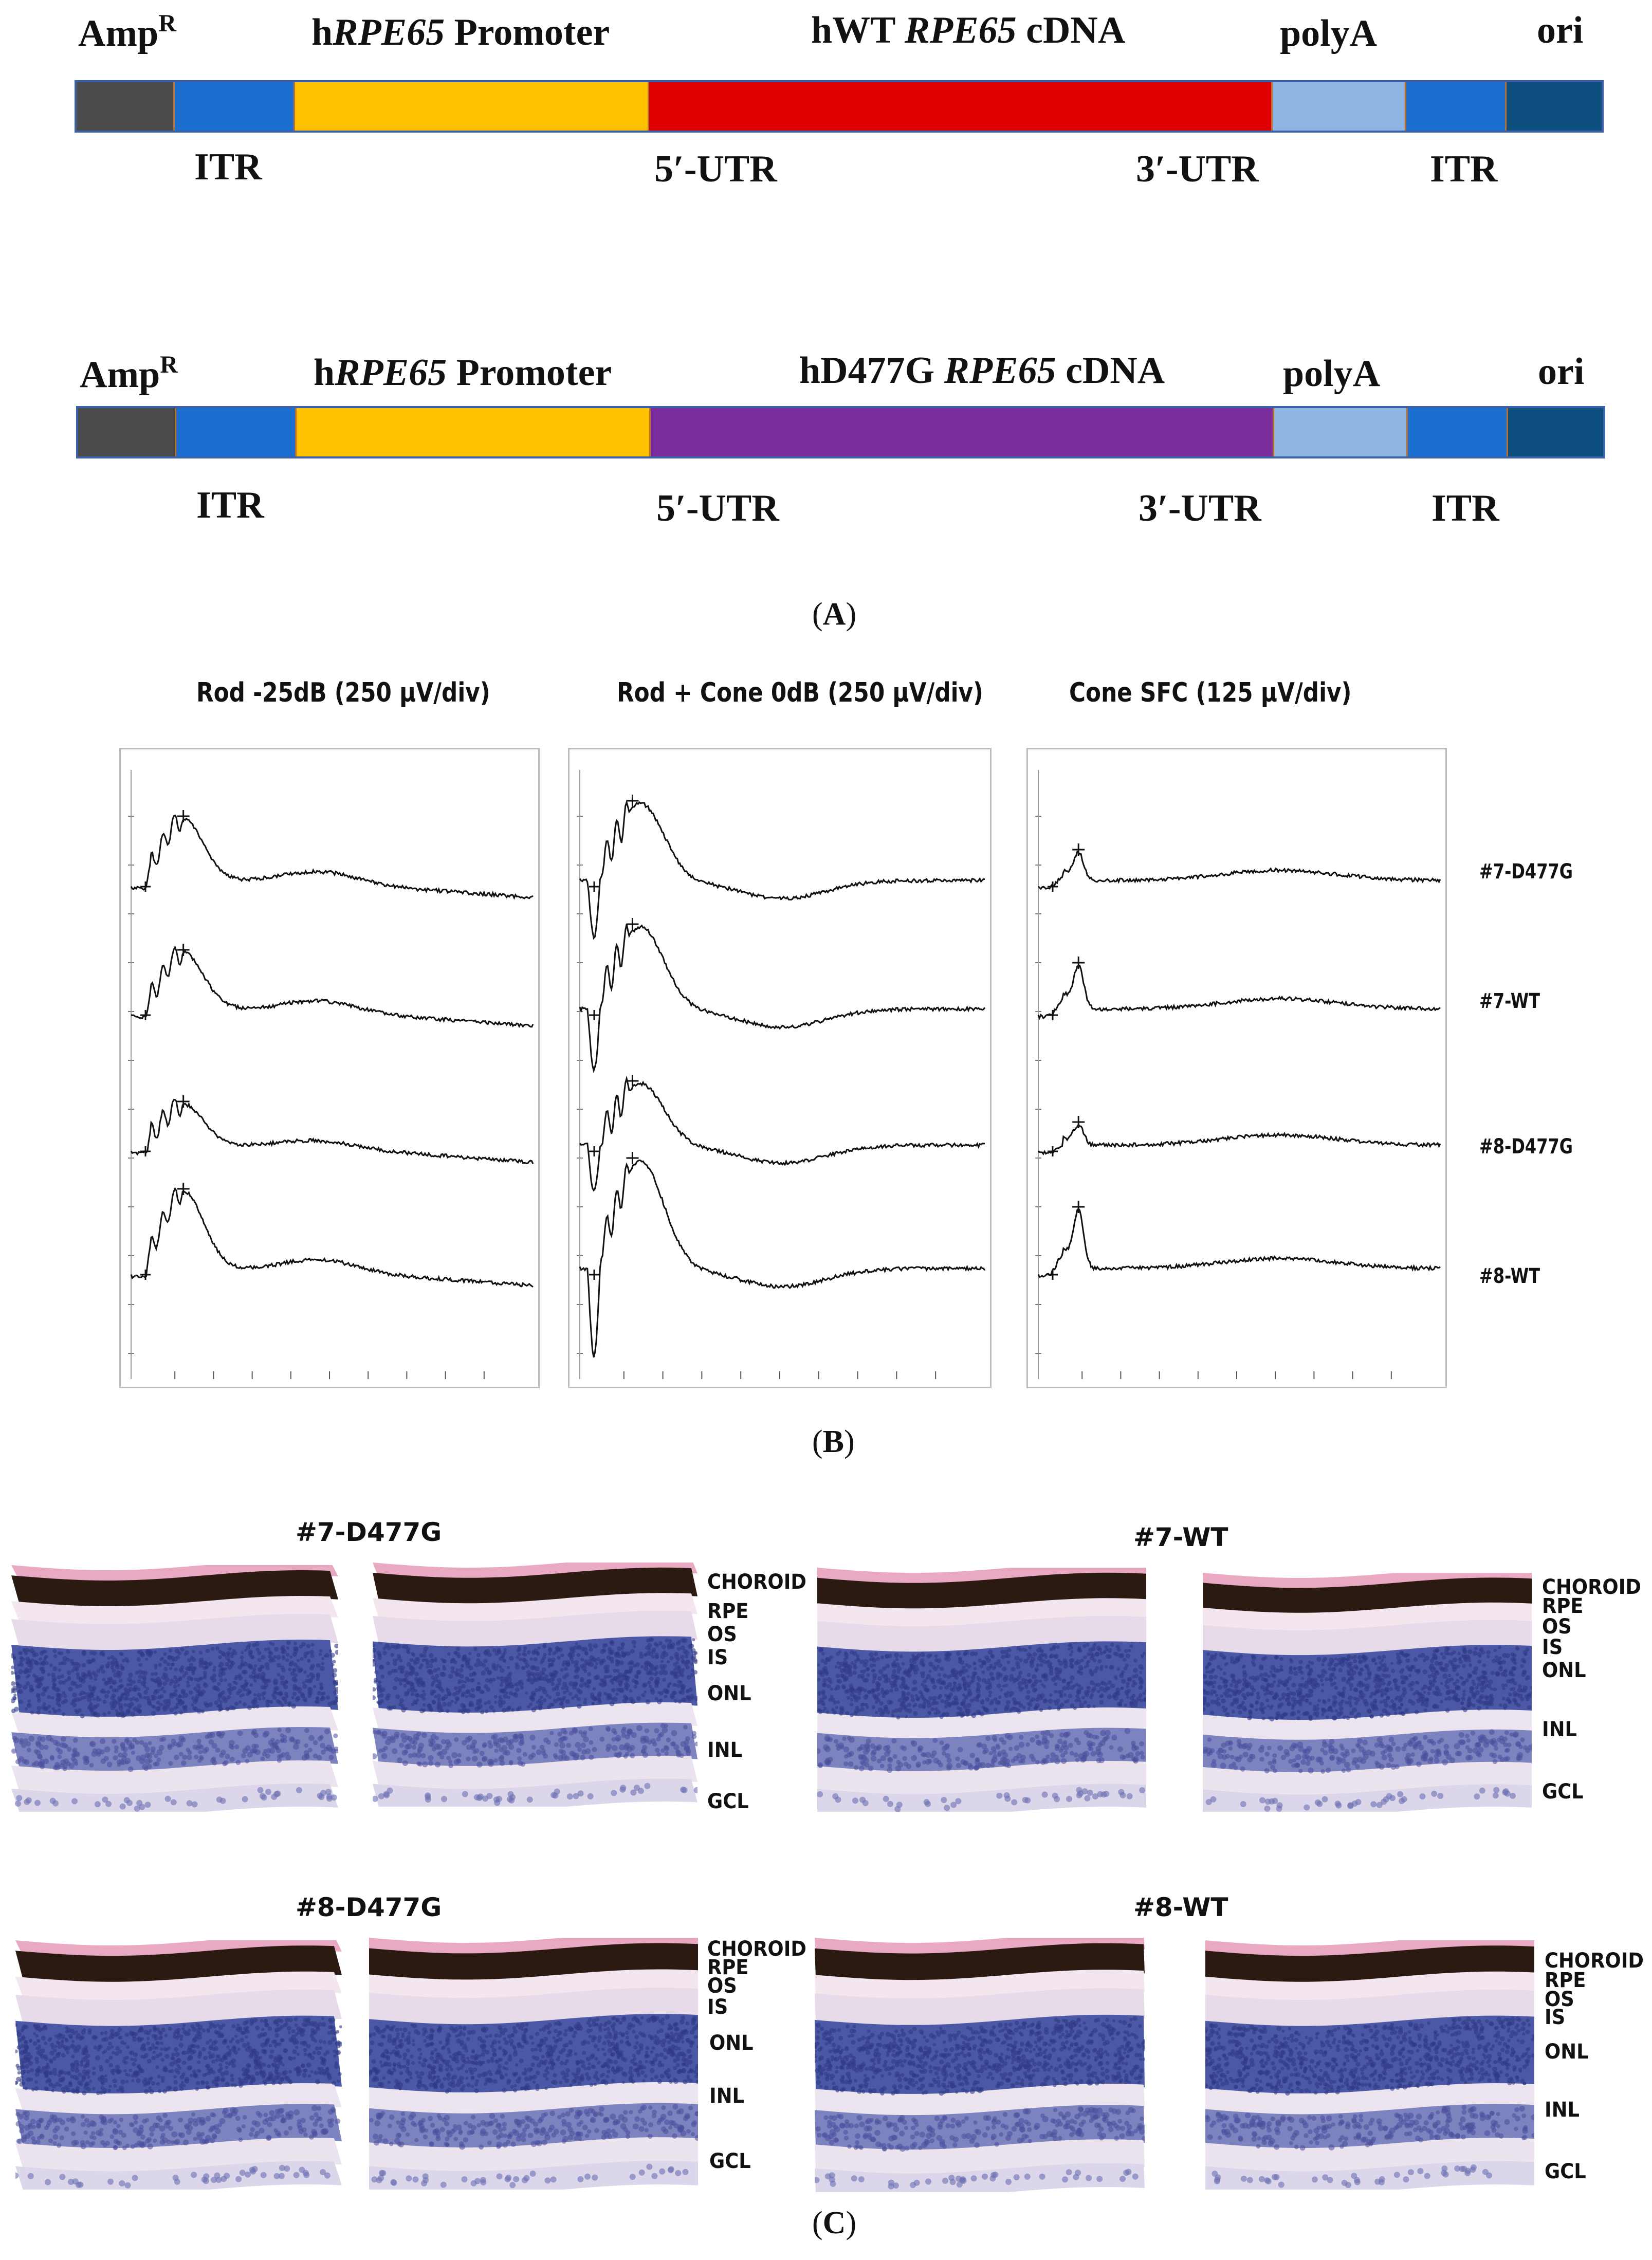  What do you see at coordinates (1464, 169) in the screenshot?
I see `itr-right-label-1: ITR` at bounding box center [1464, 169].